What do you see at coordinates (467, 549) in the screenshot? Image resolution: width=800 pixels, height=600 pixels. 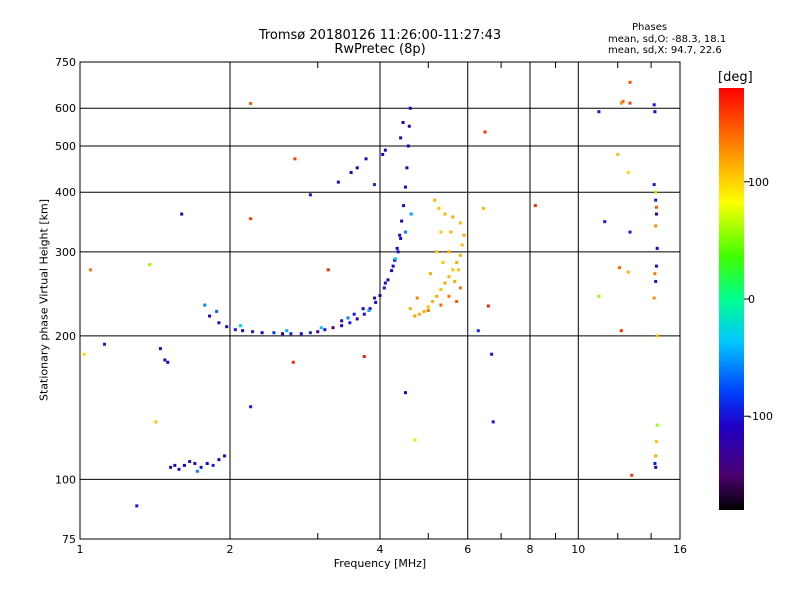 I see `x-tick-label: 6` at bounding box center [467, 549].